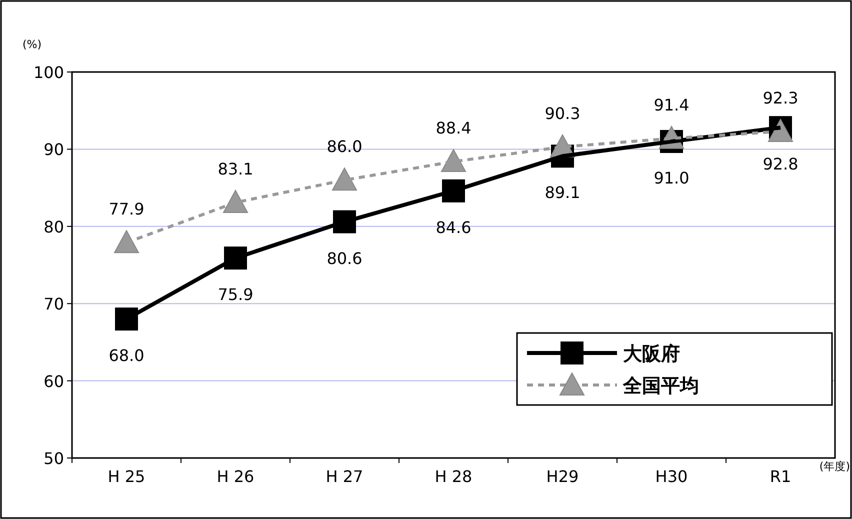  What do you see at coordinates (454, 227) in the screenshot?
I see `data-label: 84.6` at bounding box center [454, 227].